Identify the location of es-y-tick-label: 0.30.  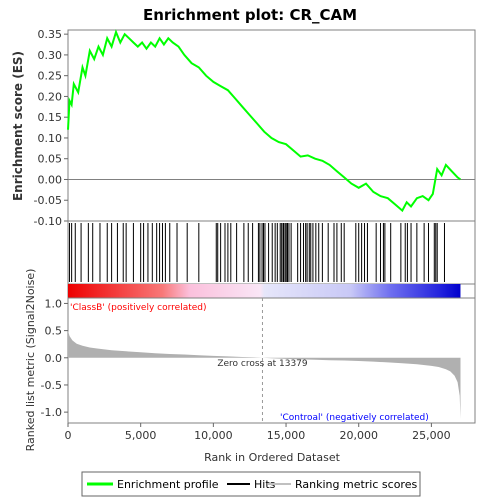
(50, 55).